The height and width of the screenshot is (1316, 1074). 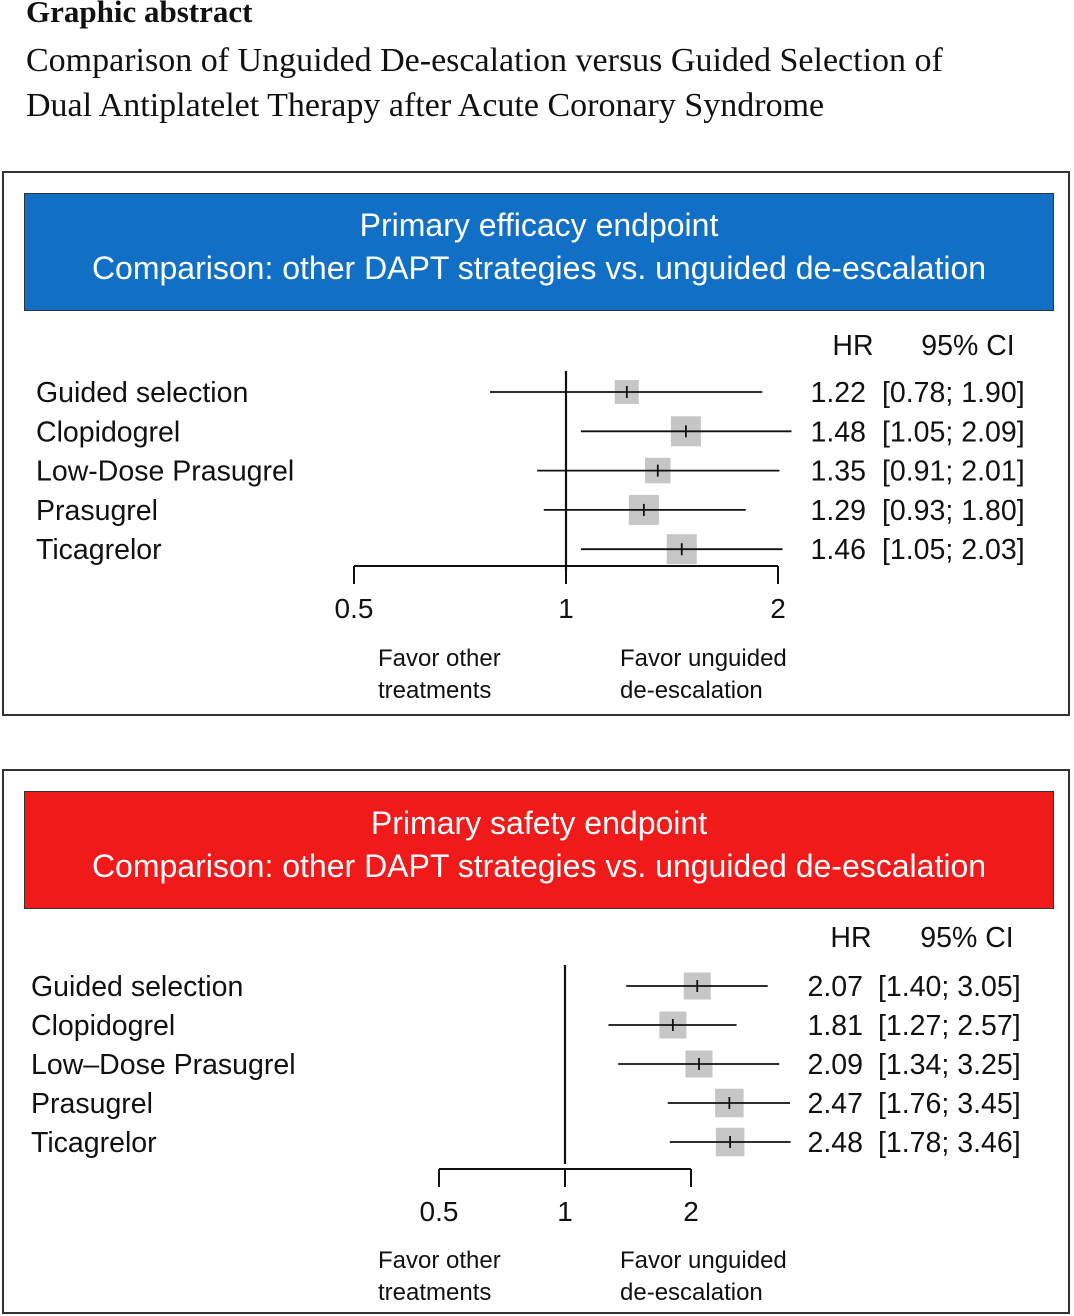 I want to click on hr-value: 1.46, so click(x=838, y=550).